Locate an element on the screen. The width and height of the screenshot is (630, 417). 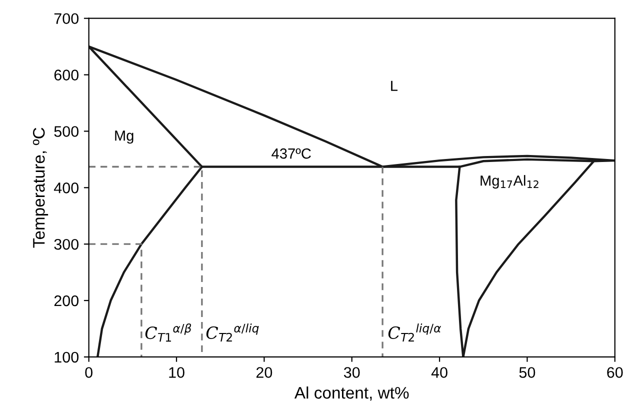
y-tick-label: 500 is located at coordinates (66, 131).